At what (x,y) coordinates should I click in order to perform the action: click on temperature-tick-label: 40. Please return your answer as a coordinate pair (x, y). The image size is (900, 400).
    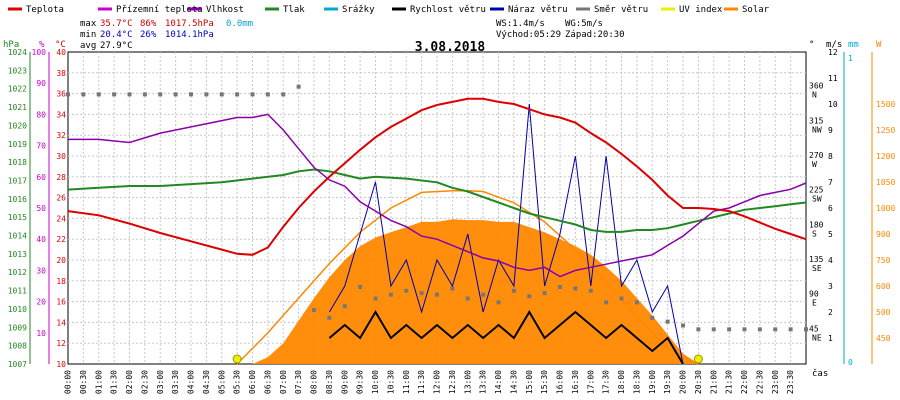
    Looking at the image, I should click on (61, 52).